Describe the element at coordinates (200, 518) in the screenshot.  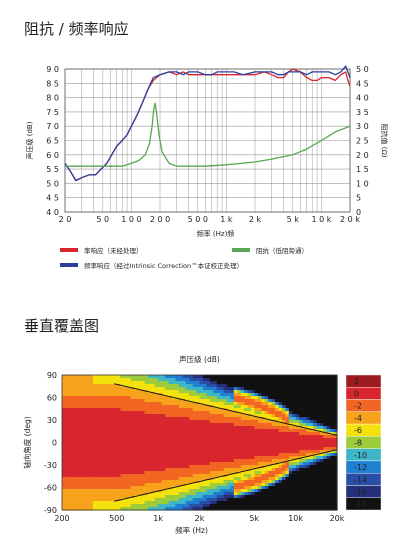
I see `heat-x-tick-label: 2k` at that location.